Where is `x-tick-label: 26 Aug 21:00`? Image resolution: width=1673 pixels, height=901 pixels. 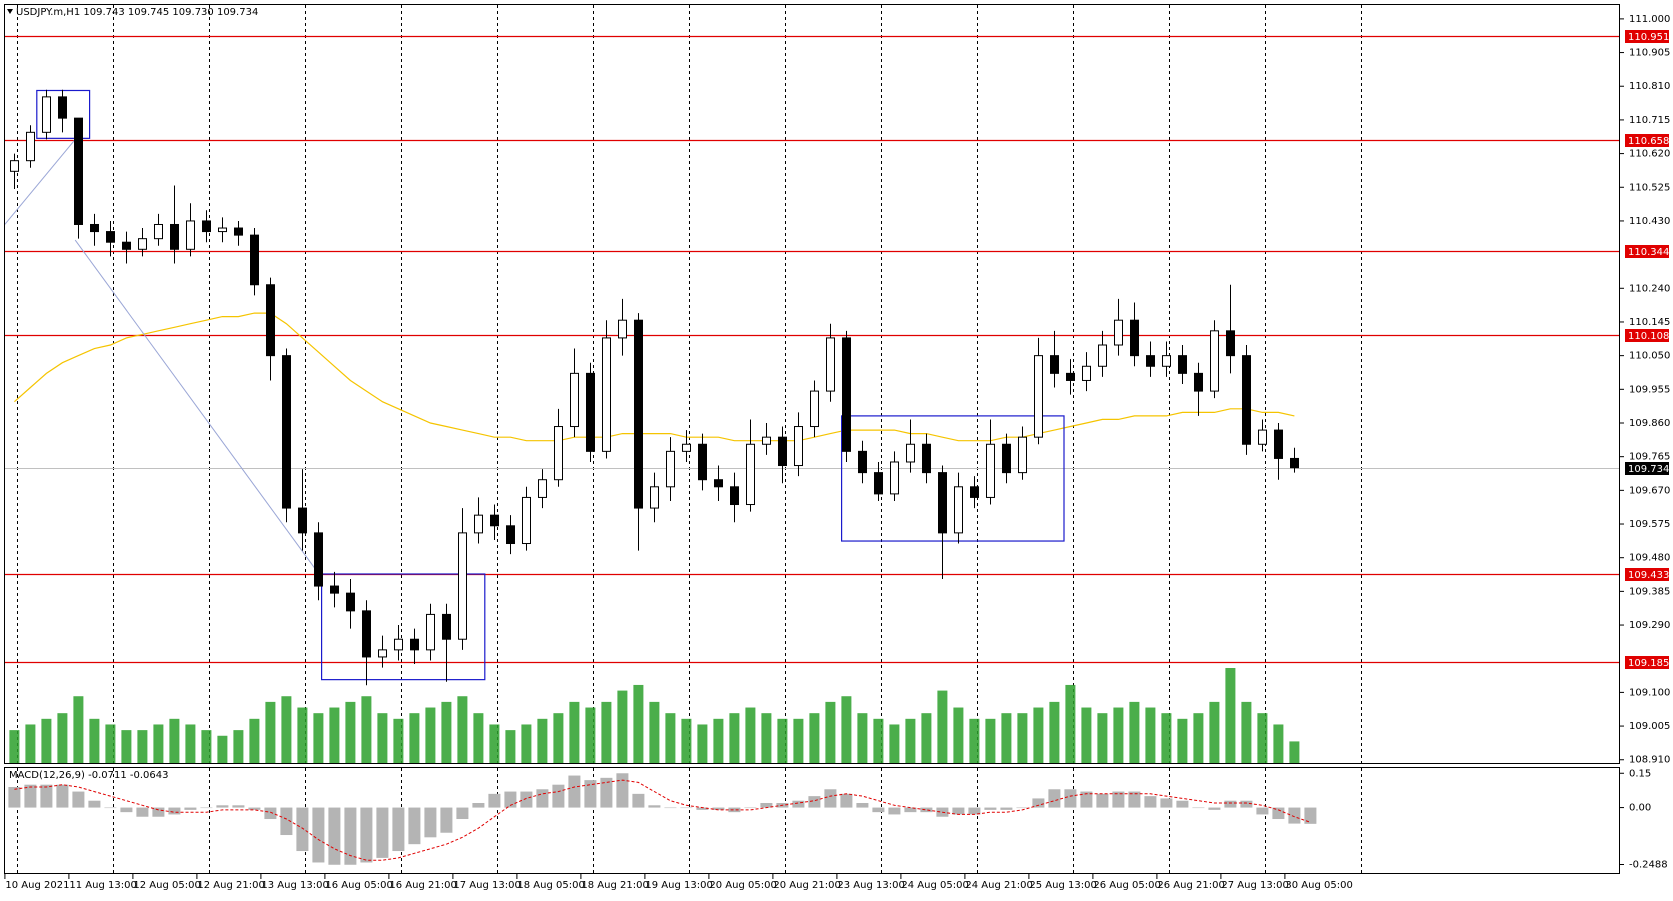
x-tick-label: 26 Aug 21:00 is located at coordinates (1190, 885).